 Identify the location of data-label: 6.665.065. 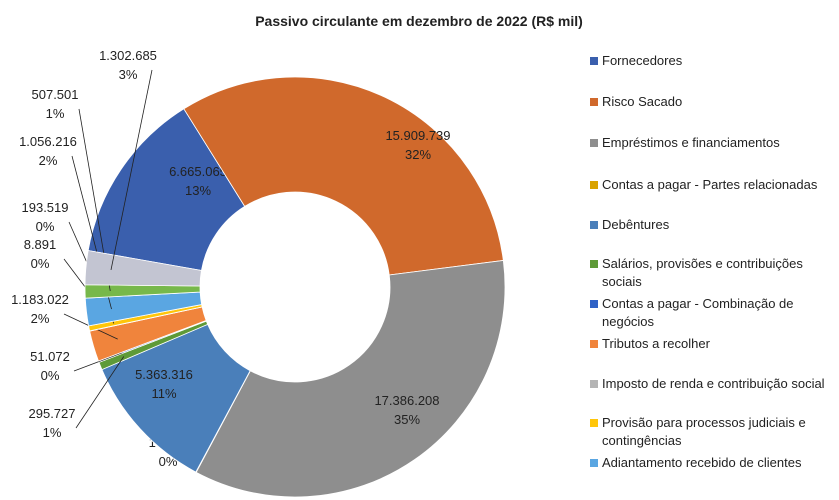
(198, 171).